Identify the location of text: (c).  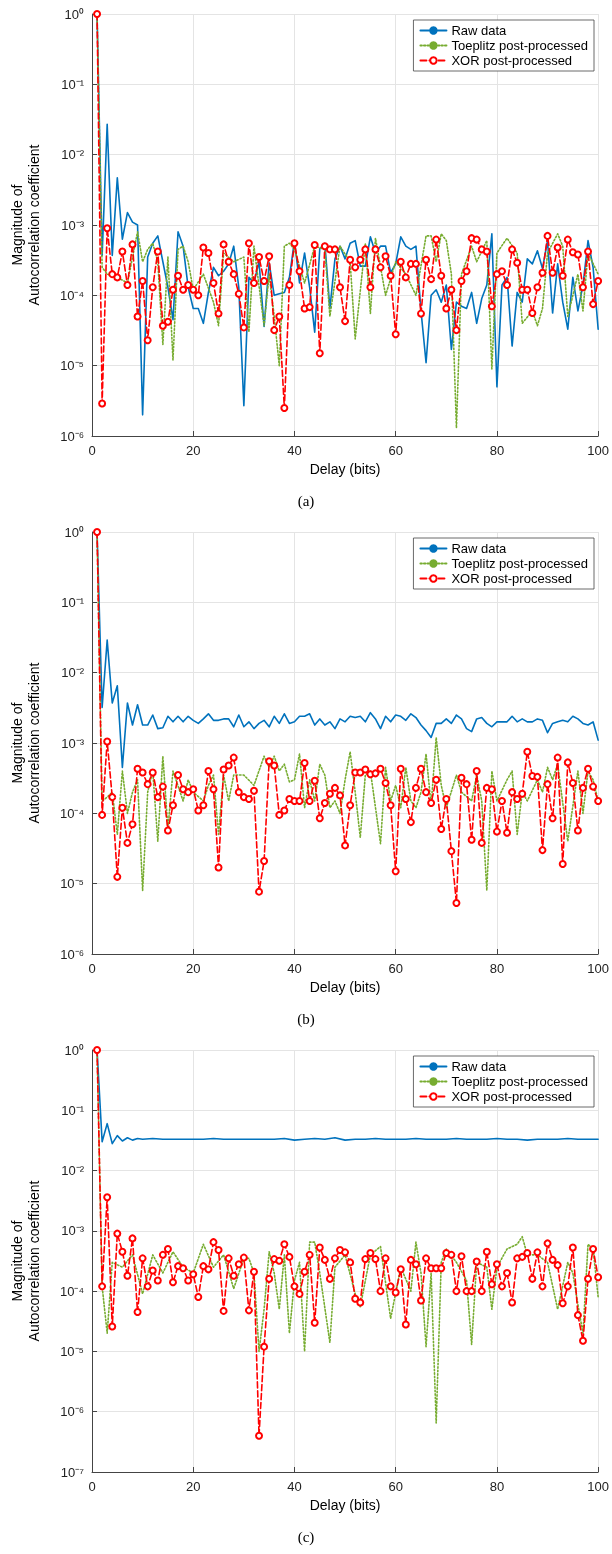
(306, 1537).